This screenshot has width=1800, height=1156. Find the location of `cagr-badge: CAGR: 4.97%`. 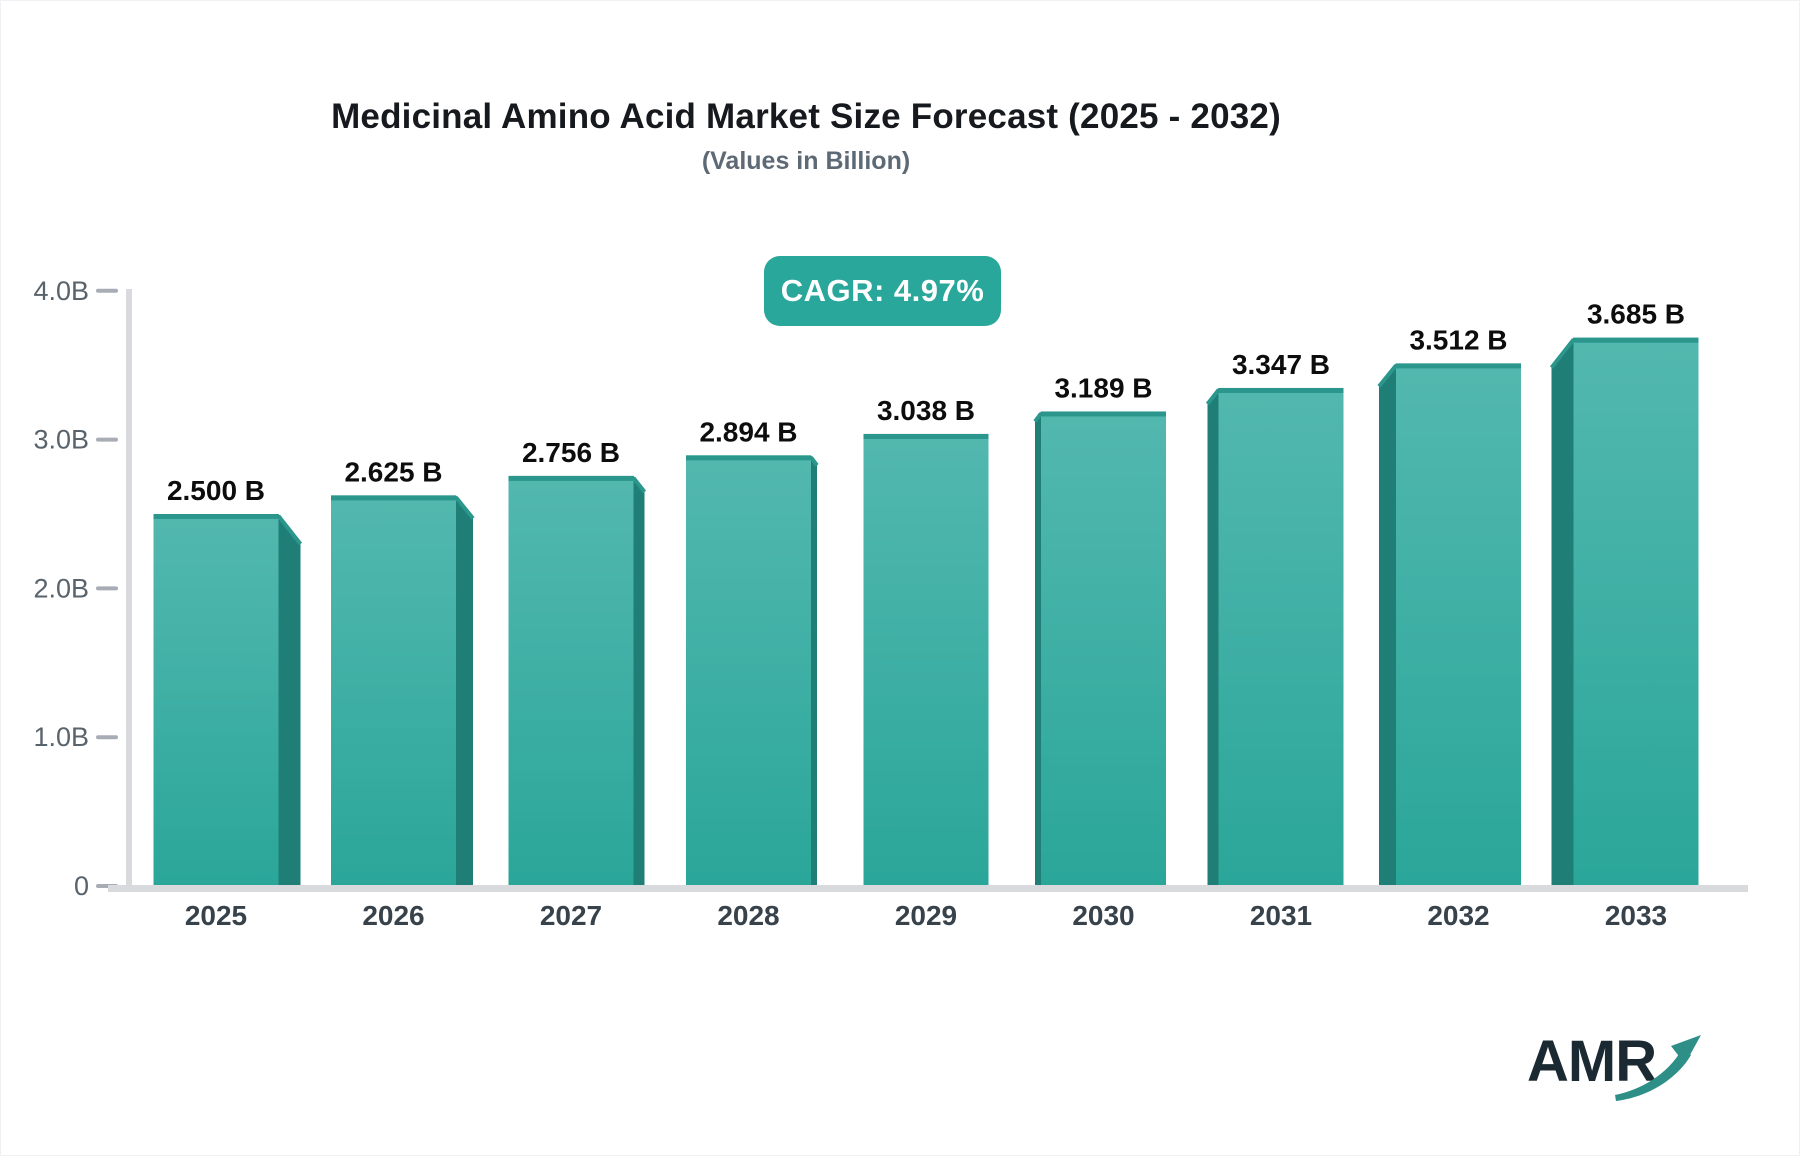

cagr-badge: CAGR: 4.97% is located at coordinates (882, 291).